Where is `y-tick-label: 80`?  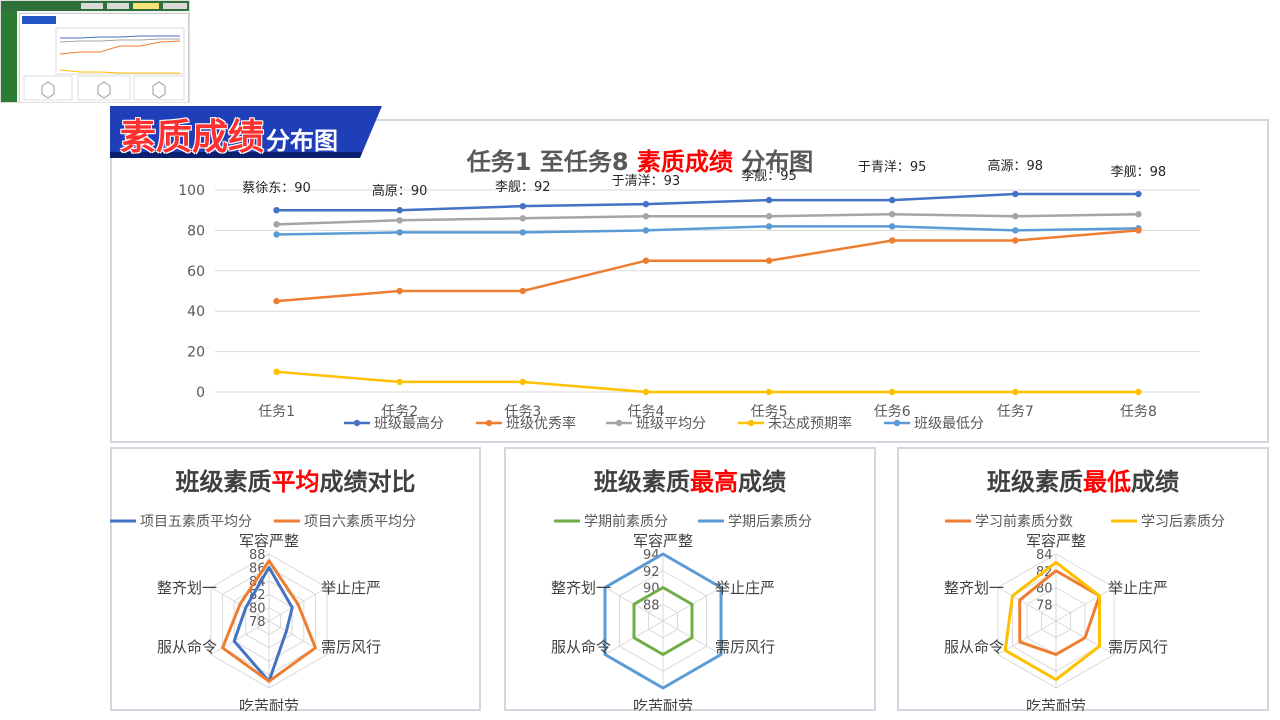 y-tick-label: 80 is located at coordinates (196, 231).